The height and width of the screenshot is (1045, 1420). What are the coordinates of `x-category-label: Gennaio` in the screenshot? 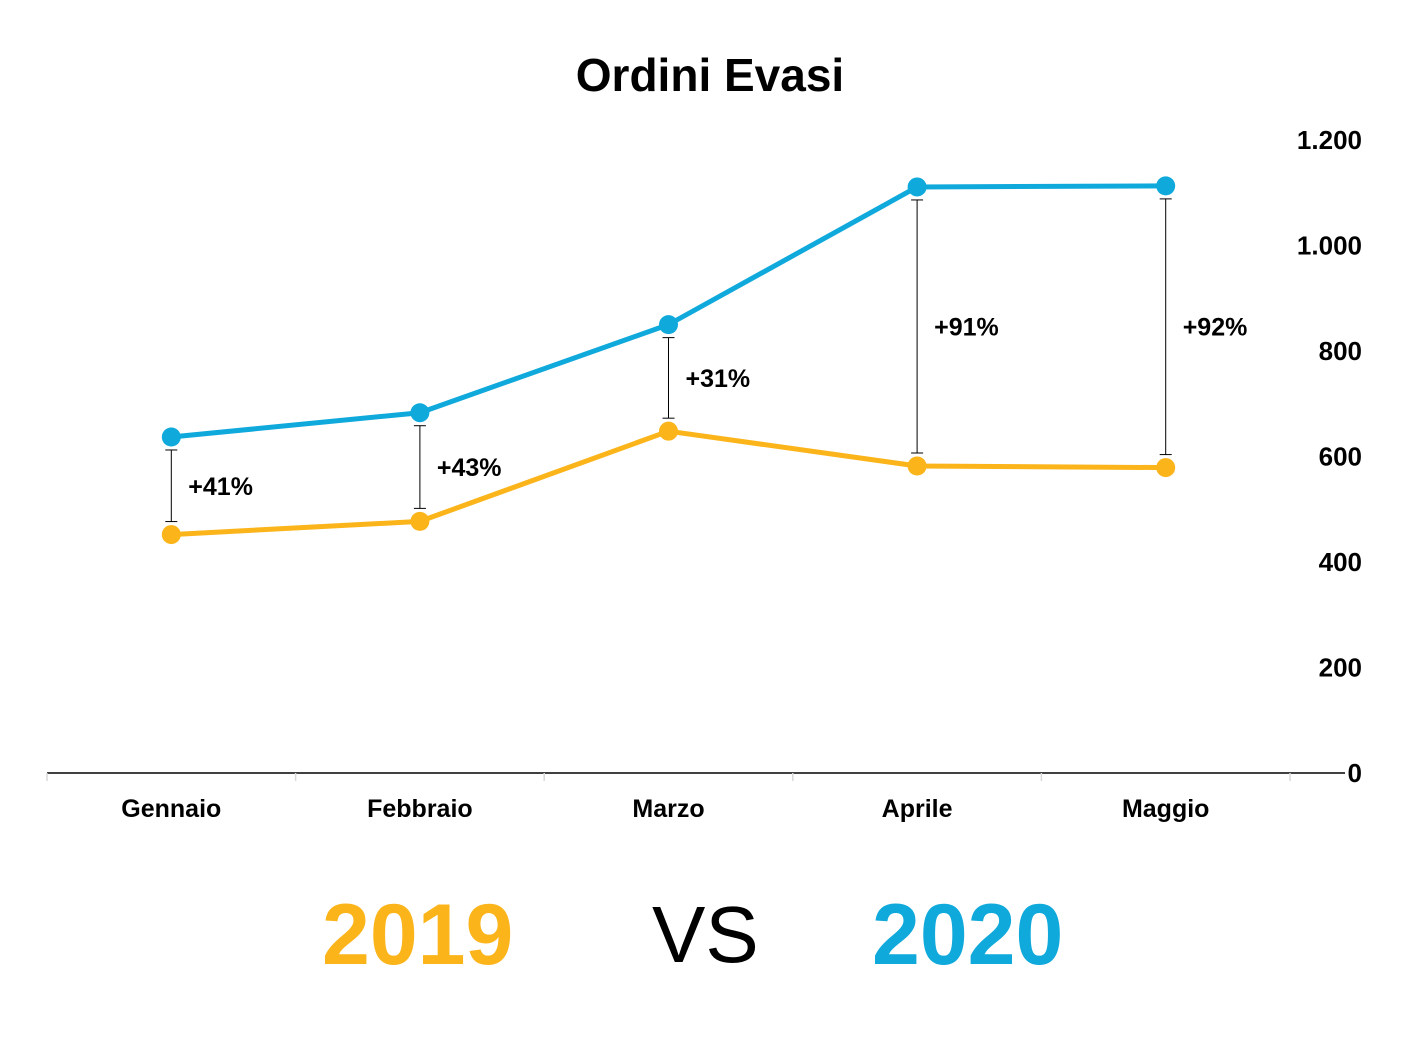 It's located at (171, 809).